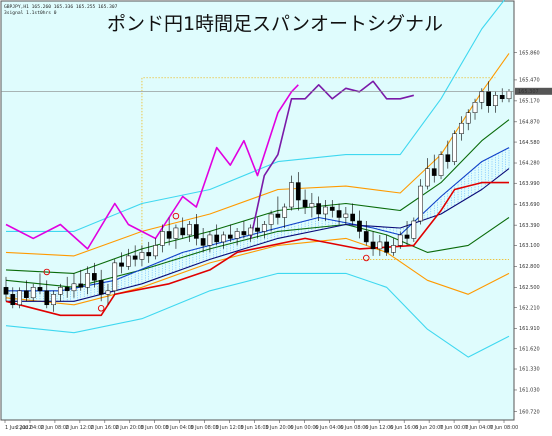  I want to click on y-tick-label: 164.870, so click(529, 123).